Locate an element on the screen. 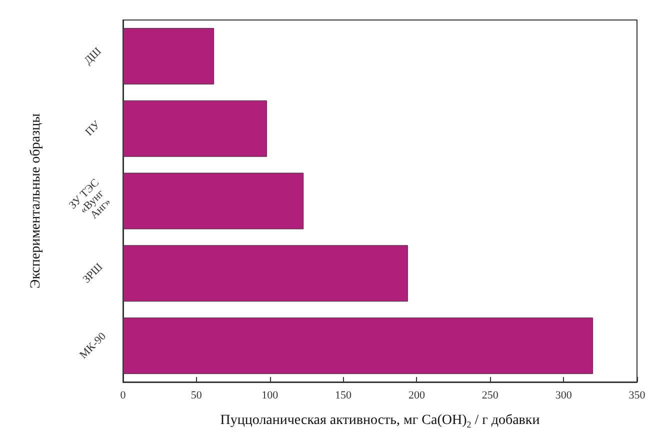 The image size is (658, 446). x-tick-label: 250 is located at coordinates (490, 396).